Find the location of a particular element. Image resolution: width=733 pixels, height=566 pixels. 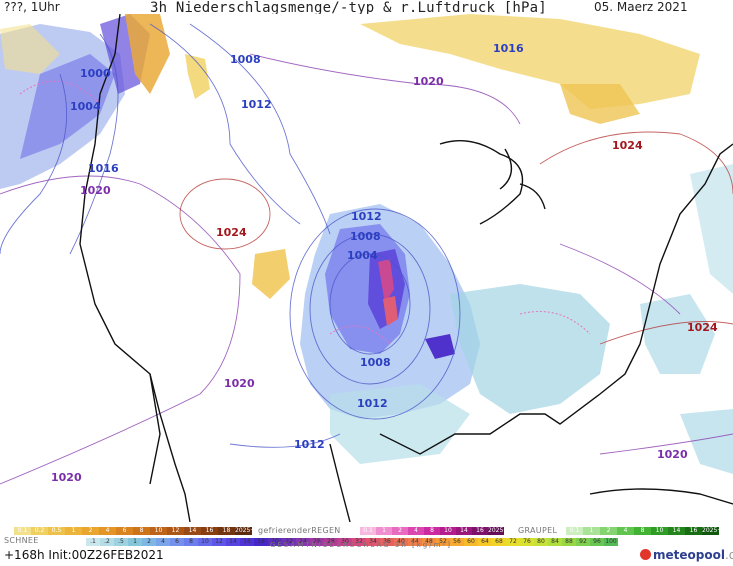

isobar-label: 1000 is located at coordinates (95, 73).